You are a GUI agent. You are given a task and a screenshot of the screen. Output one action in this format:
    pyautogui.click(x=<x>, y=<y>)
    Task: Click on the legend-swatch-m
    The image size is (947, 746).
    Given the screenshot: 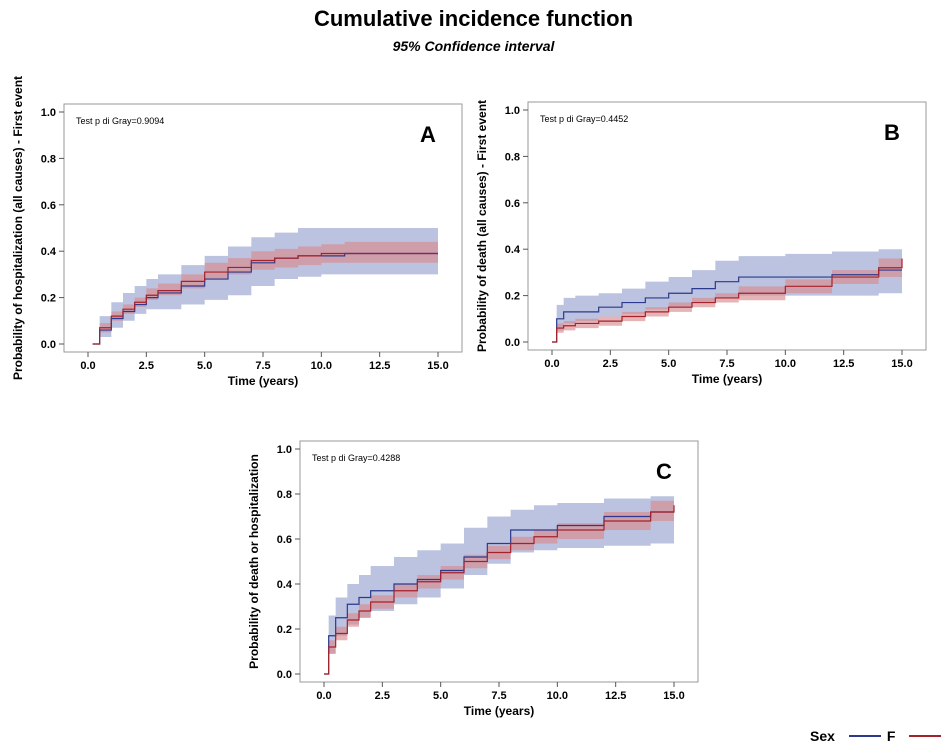 What is the action you would take?
    pyautogui.click(x=925, y=736)
    